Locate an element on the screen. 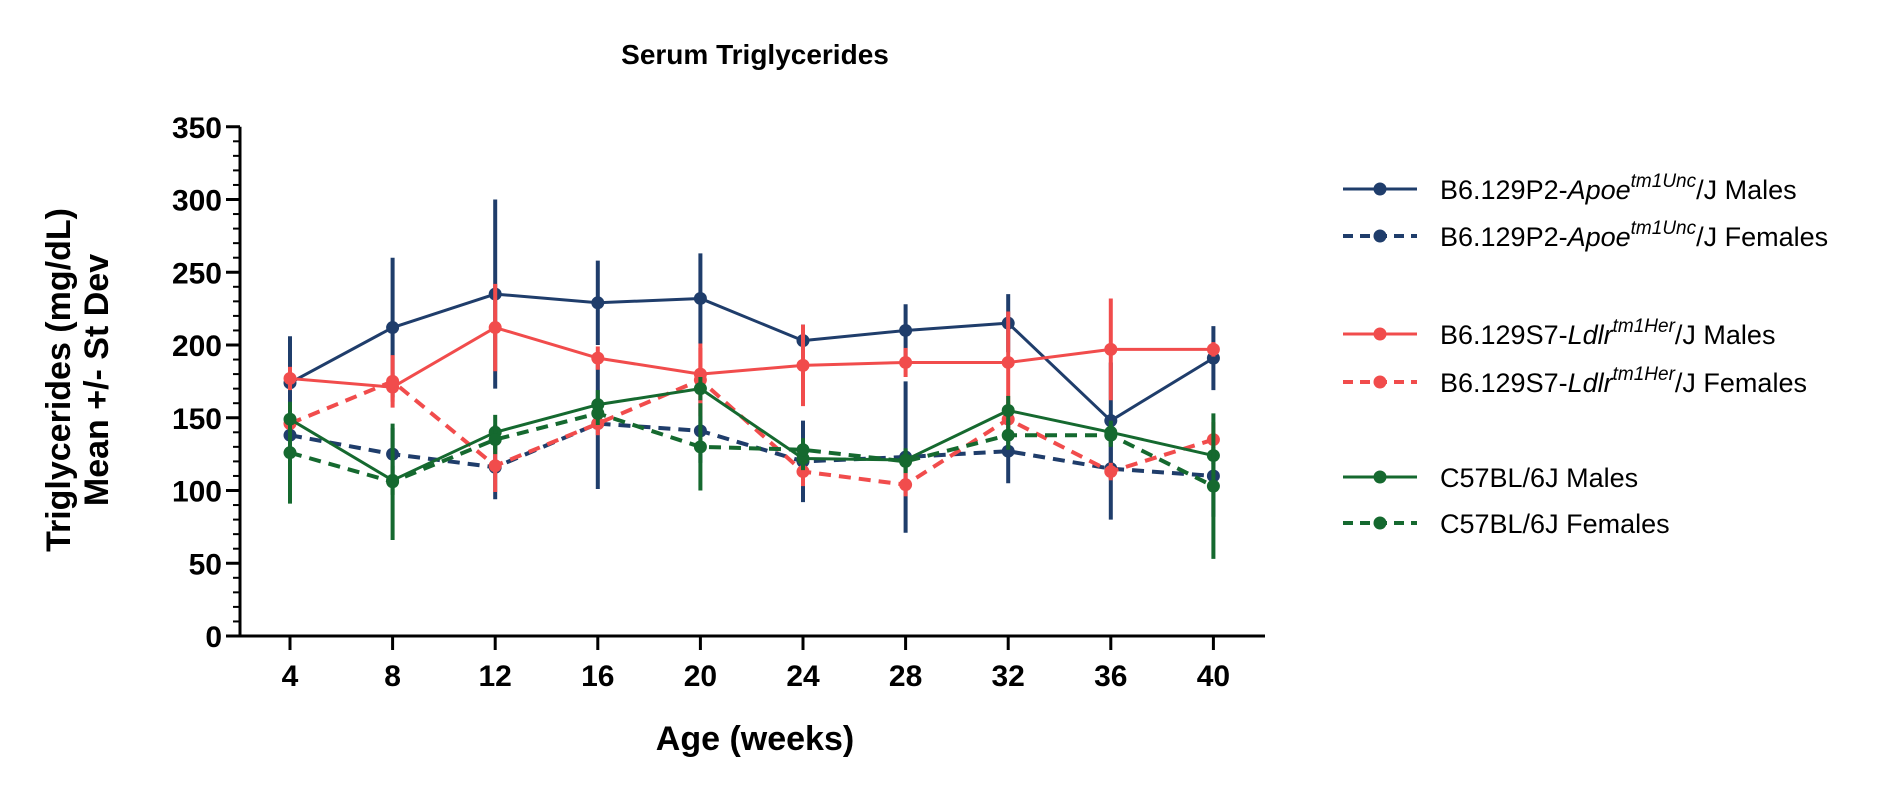 This screenshot has height=792, width=1890. x-tick-label: 8 is located at coordinates (392, 676).